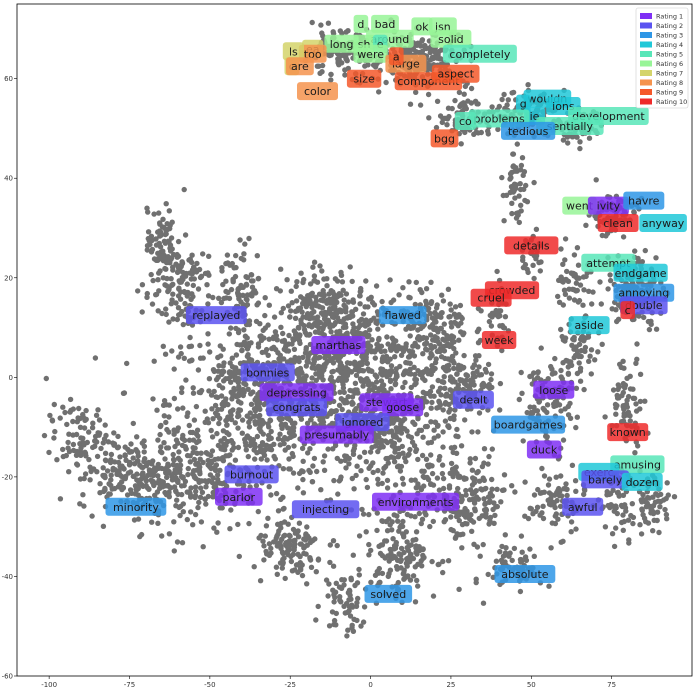  I want to click on word-label-text: depressing, so click(296, 392).